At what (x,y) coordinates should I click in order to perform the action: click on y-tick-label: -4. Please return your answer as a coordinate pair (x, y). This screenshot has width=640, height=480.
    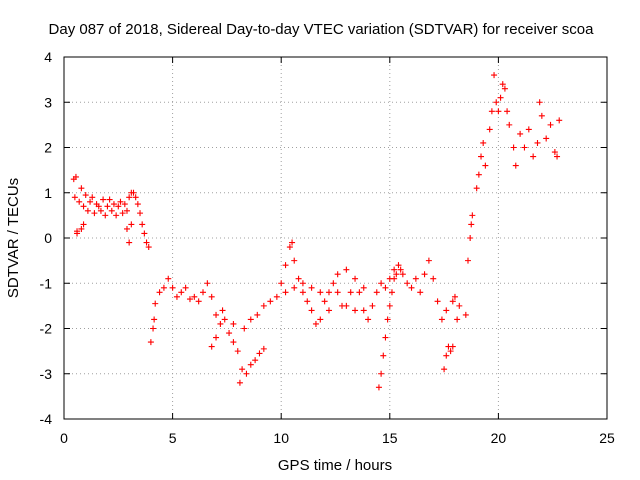
    Looking at the image, I should click on (46, 419).